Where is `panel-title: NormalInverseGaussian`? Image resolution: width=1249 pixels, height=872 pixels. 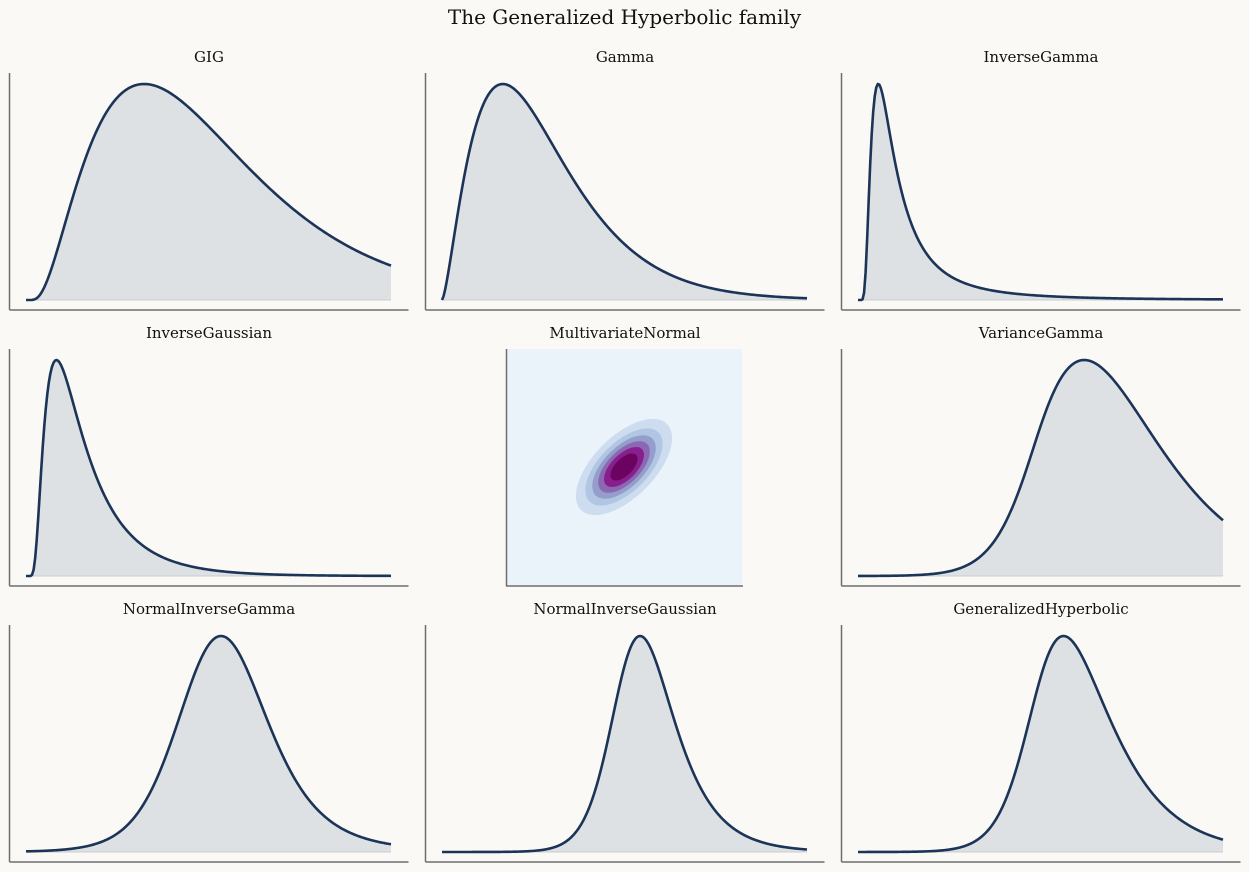
panel-title: NormalInverseGaussian is located at coordinates (625, 609).